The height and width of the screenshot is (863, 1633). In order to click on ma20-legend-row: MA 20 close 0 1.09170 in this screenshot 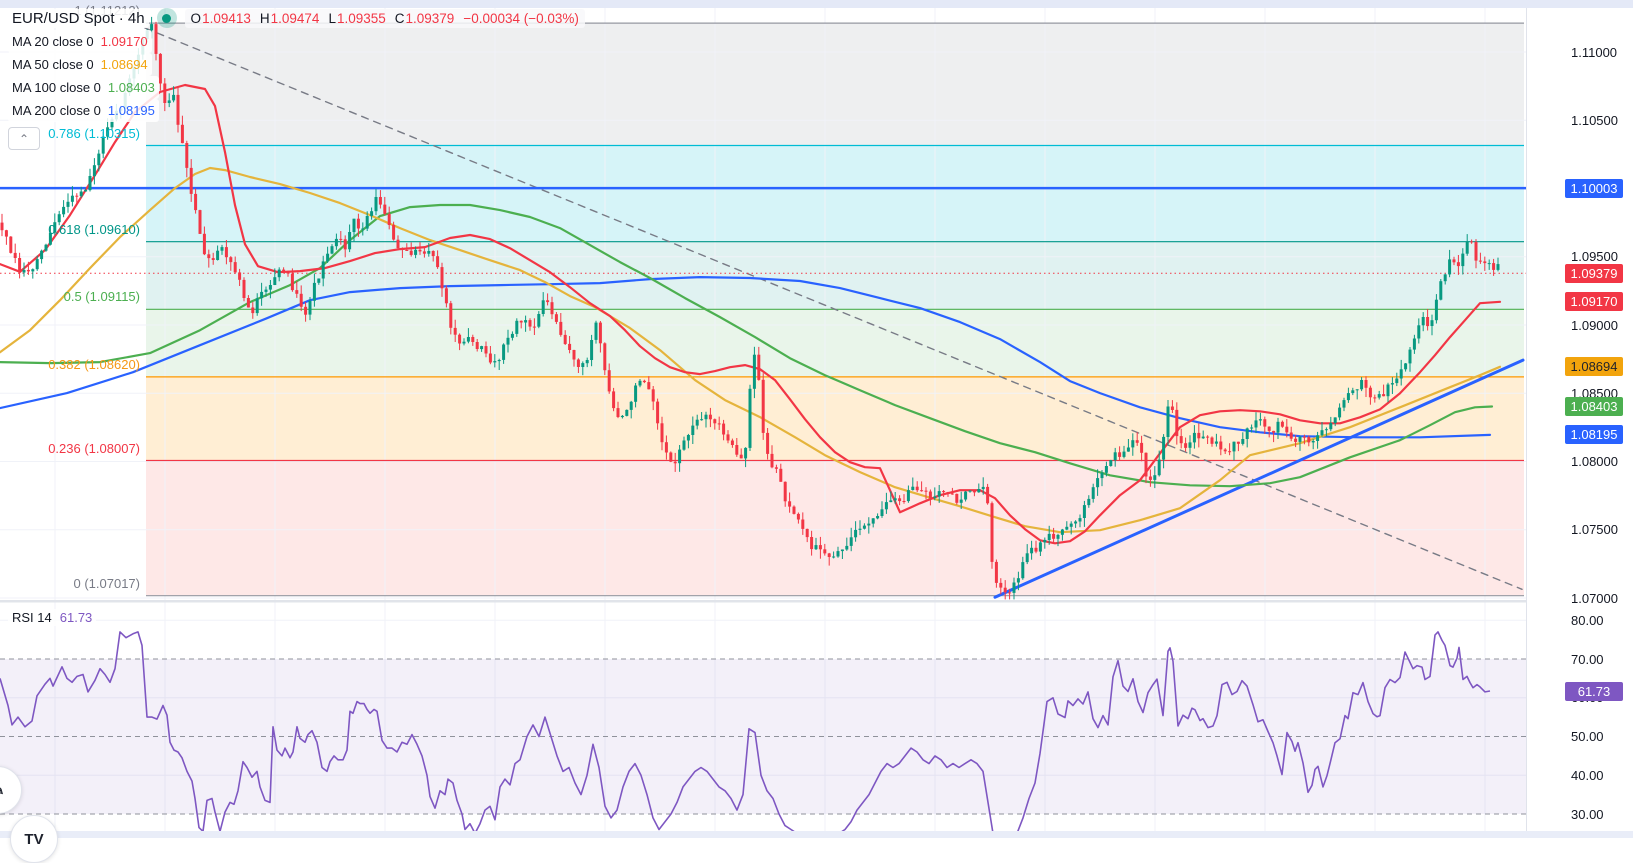, I will do `click(80, 41)`.